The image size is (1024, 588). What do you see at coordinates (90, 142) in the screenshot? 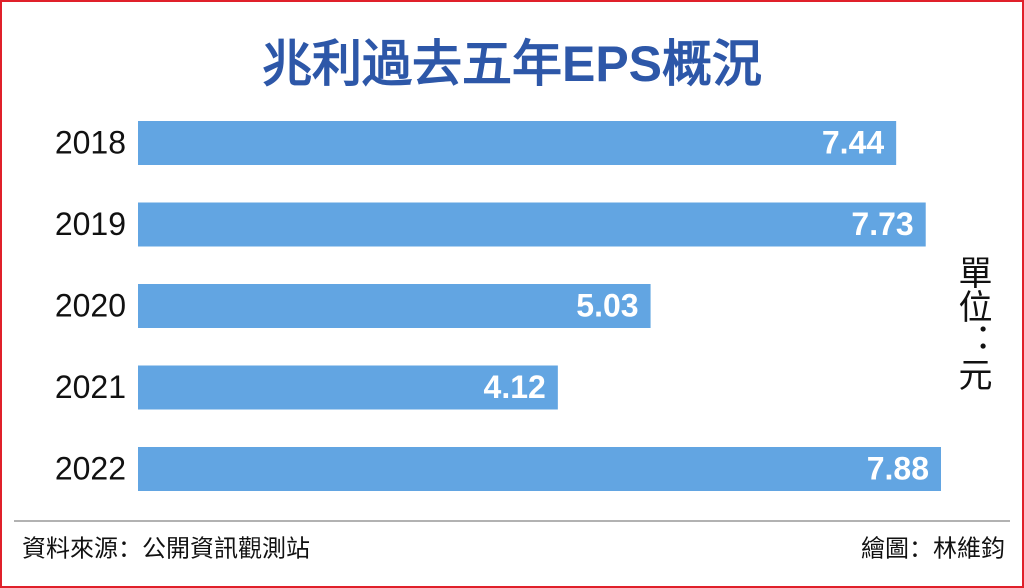
I see `y-tick-label: 2018` at bounding box center [90, 142].